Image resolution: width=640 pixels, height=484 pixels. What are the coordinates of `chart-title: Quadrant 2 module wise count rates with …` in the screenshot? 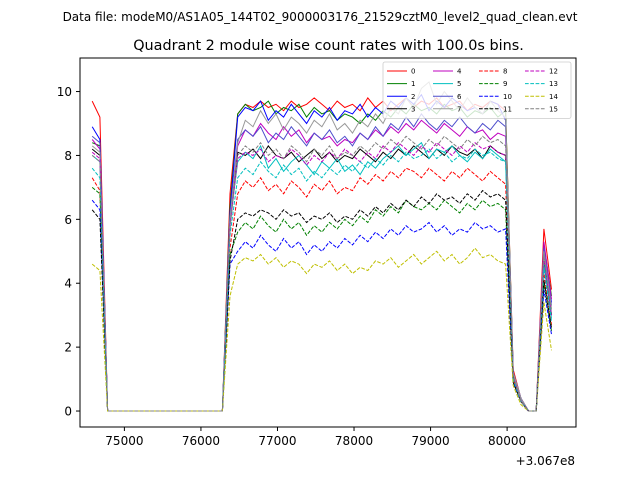 It's located at (328, 46).